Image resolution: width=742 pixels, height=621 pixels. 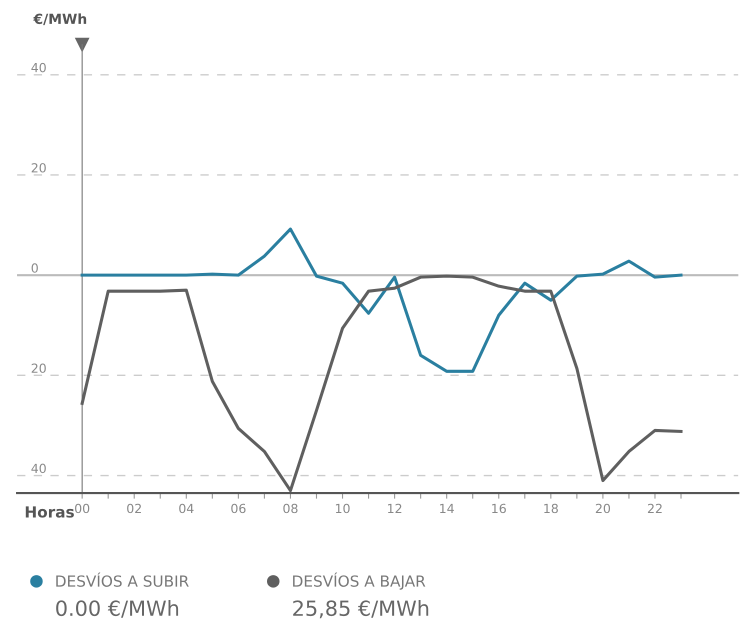 I want to click on x-tick-label: 22, so click(x=655, y=508).